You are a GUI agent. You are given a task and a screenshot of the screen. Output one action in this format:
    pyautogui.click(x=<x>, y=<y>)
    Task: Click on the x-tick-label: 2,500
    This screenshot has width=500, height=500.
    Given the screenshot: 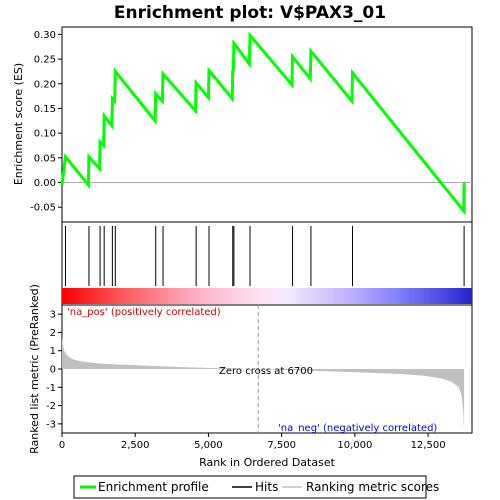 What is the action you would take?
    pyautogui.click(x=135, y=445)
    